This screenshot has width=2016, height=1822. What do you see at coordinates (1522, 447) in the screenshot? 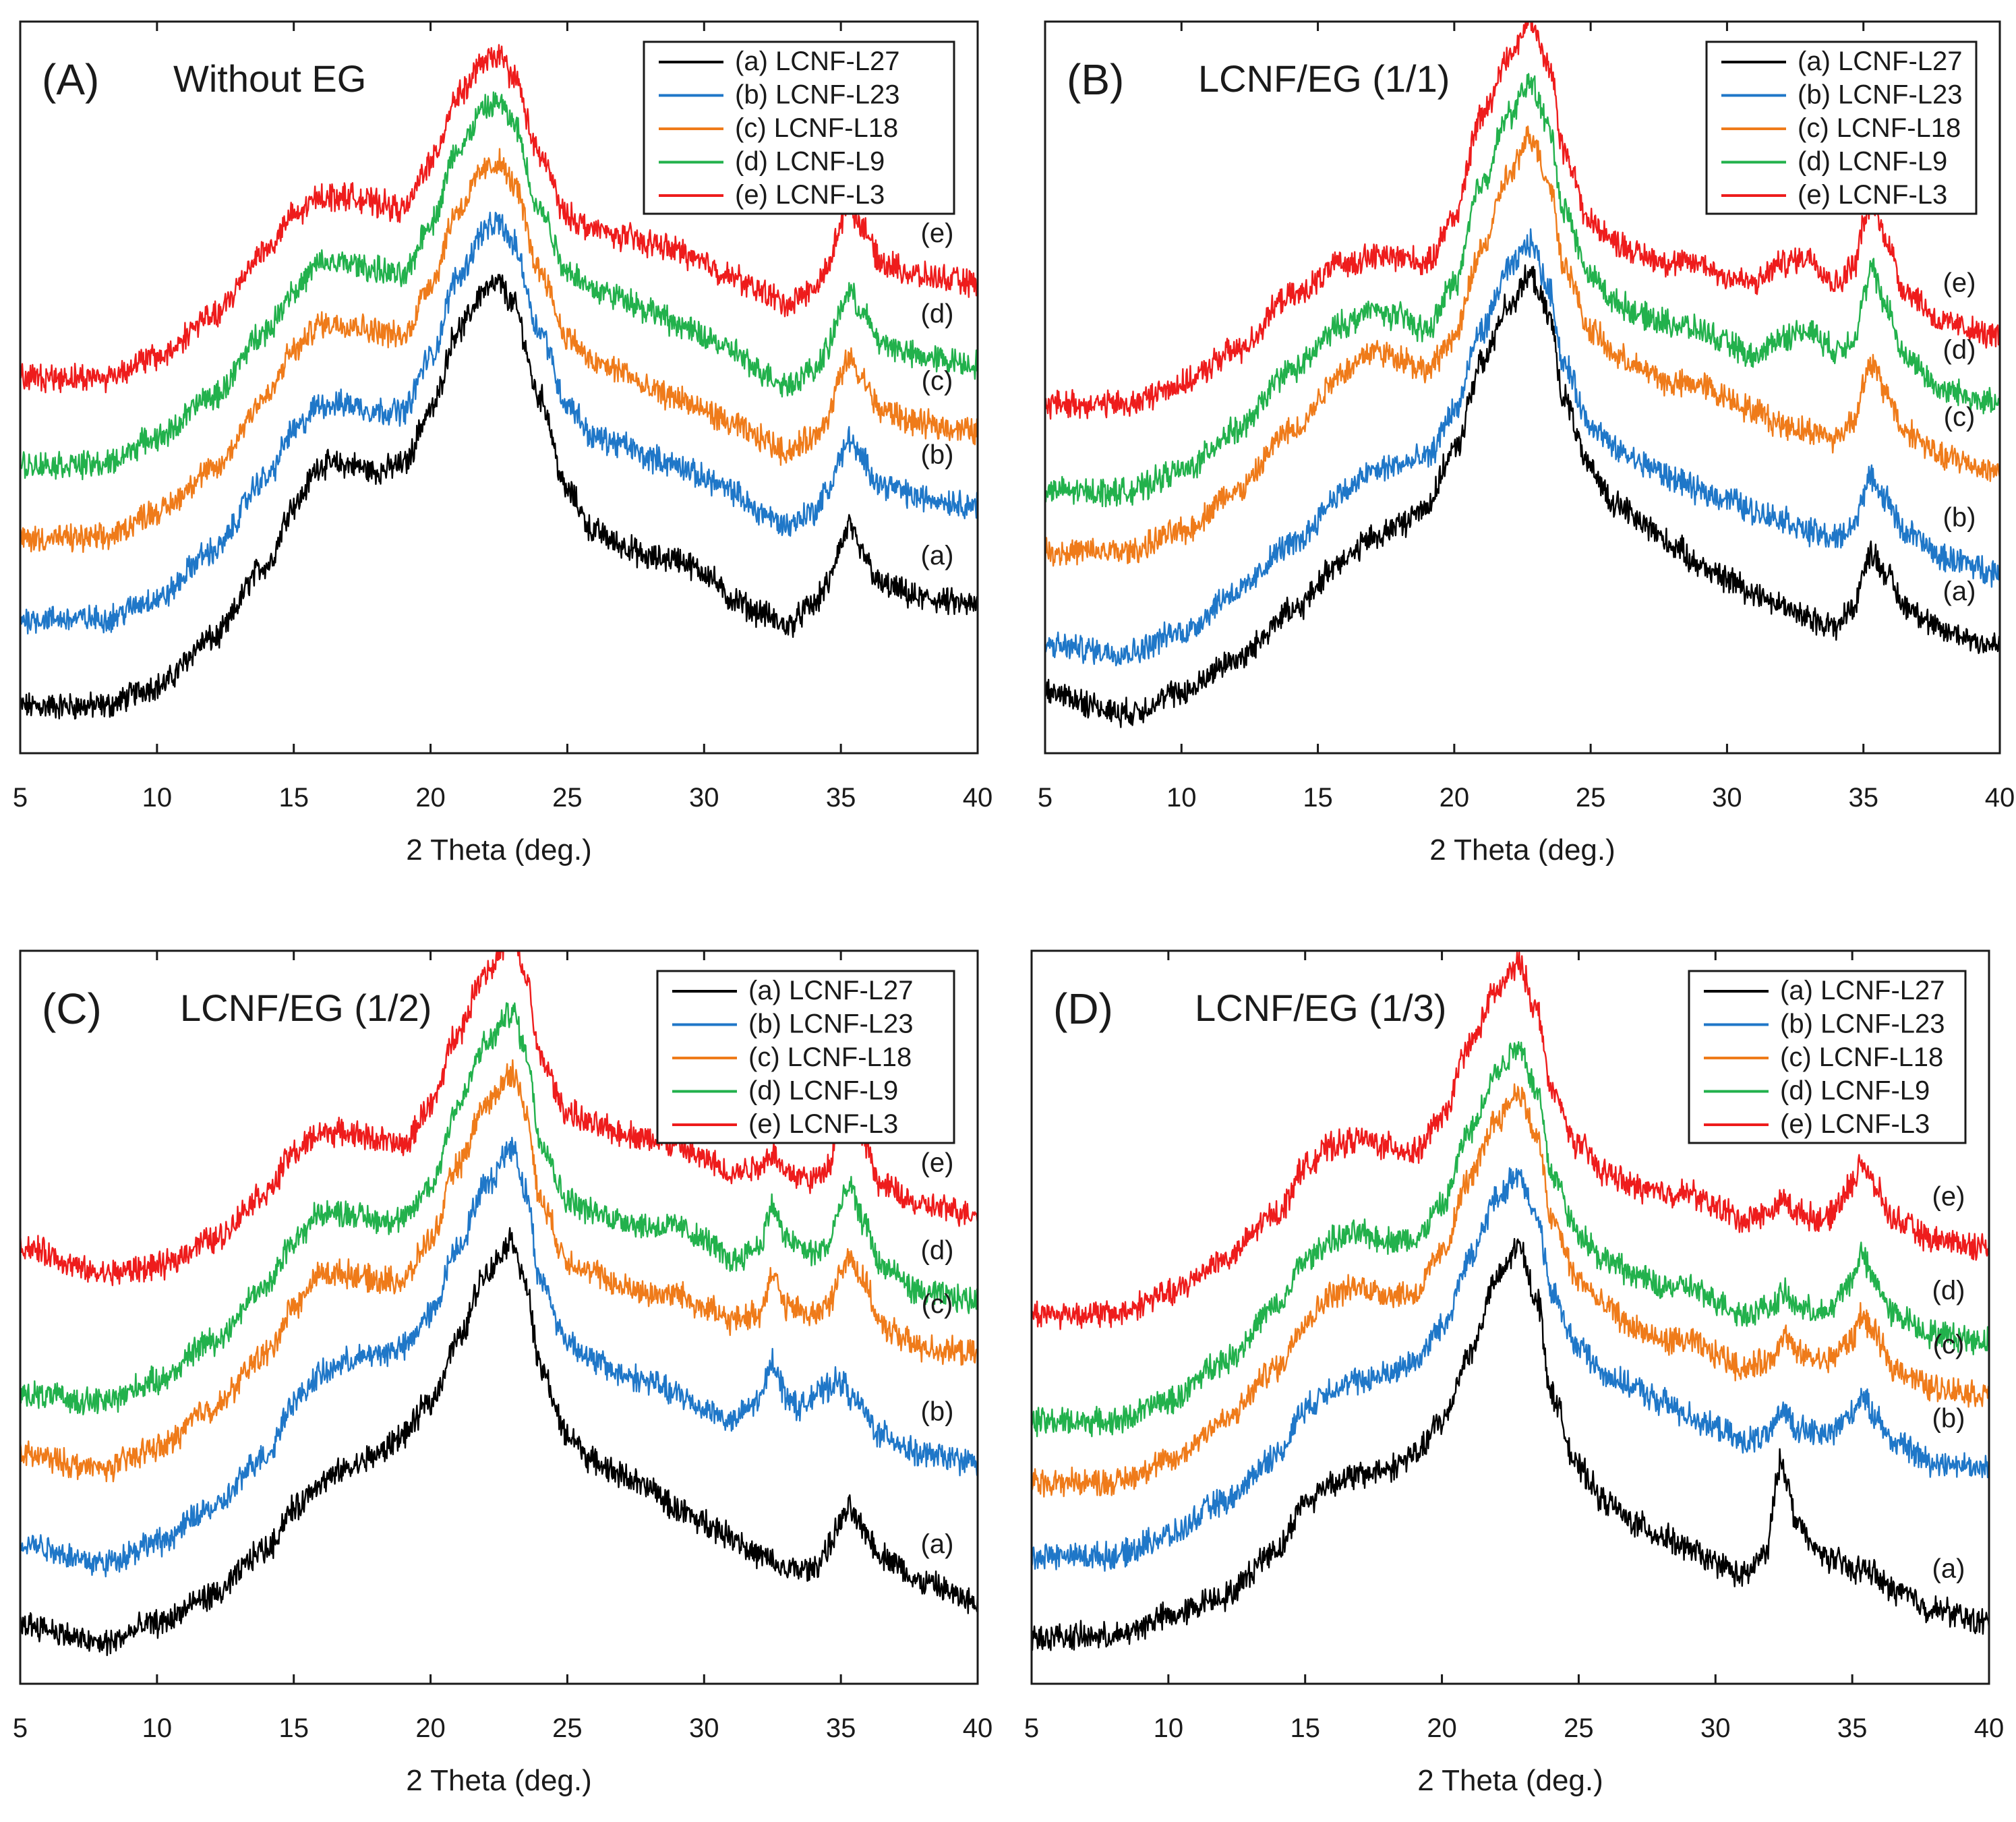
I see `trace-b-b` at bounding box center [1522, 447].